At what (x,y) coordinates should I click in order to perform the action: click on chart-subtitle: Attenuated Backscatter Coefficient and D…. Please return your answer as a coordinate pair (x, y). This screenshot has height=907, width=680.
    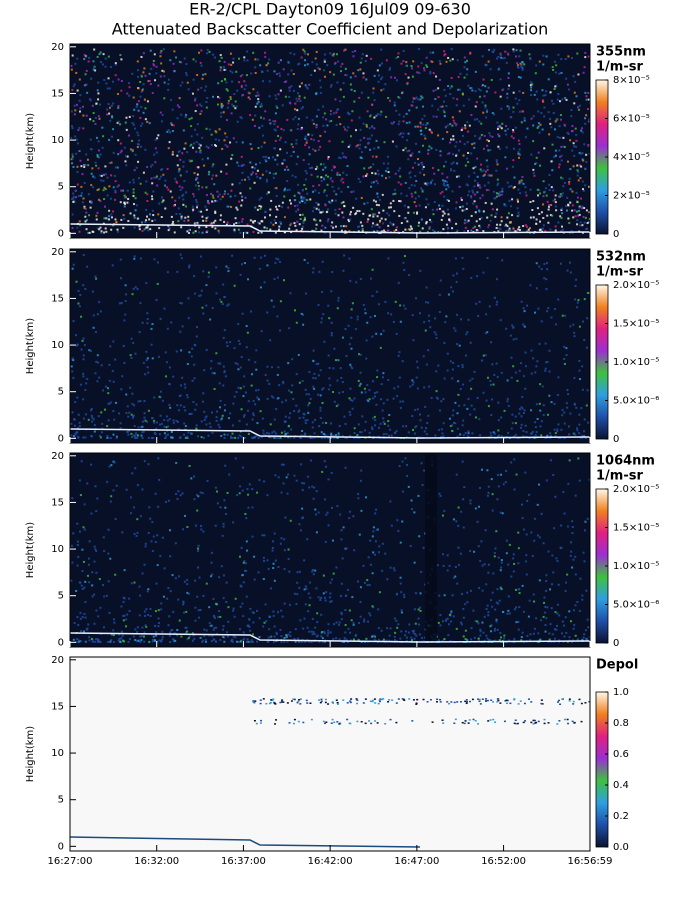
    Looking at the image, I should click on (330, 29).